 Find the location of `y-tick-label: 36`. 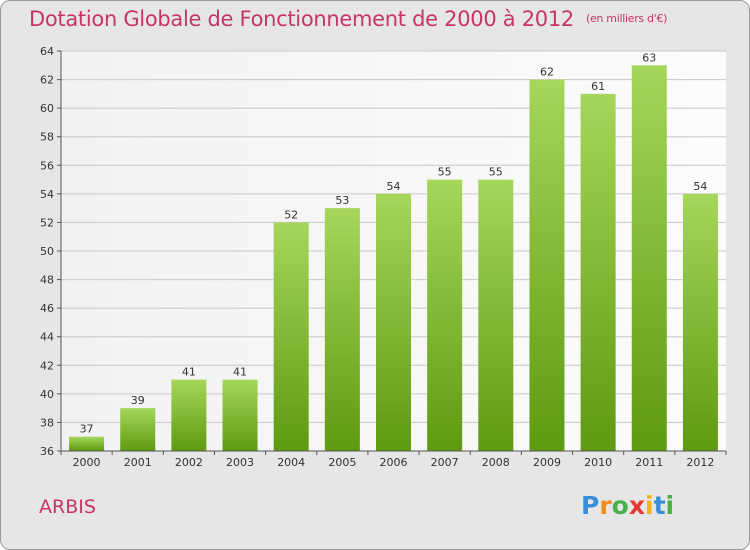

y-tick-label: 36 is located at coordinates (47, 451).